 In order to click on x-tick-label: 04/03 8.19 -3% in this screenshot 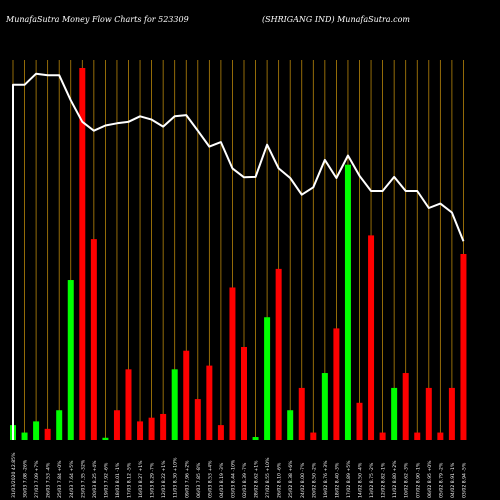, I will do `click(222, 480)`.